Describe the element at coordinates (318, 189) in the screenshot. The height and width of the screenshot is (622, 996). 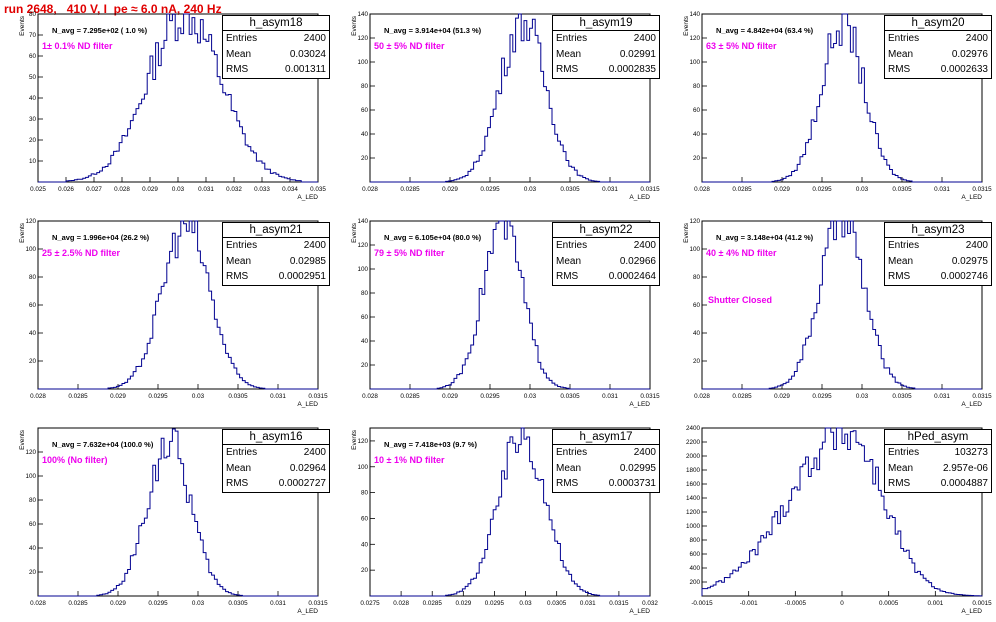
I see `x-tick-label: 0.035` at that location.